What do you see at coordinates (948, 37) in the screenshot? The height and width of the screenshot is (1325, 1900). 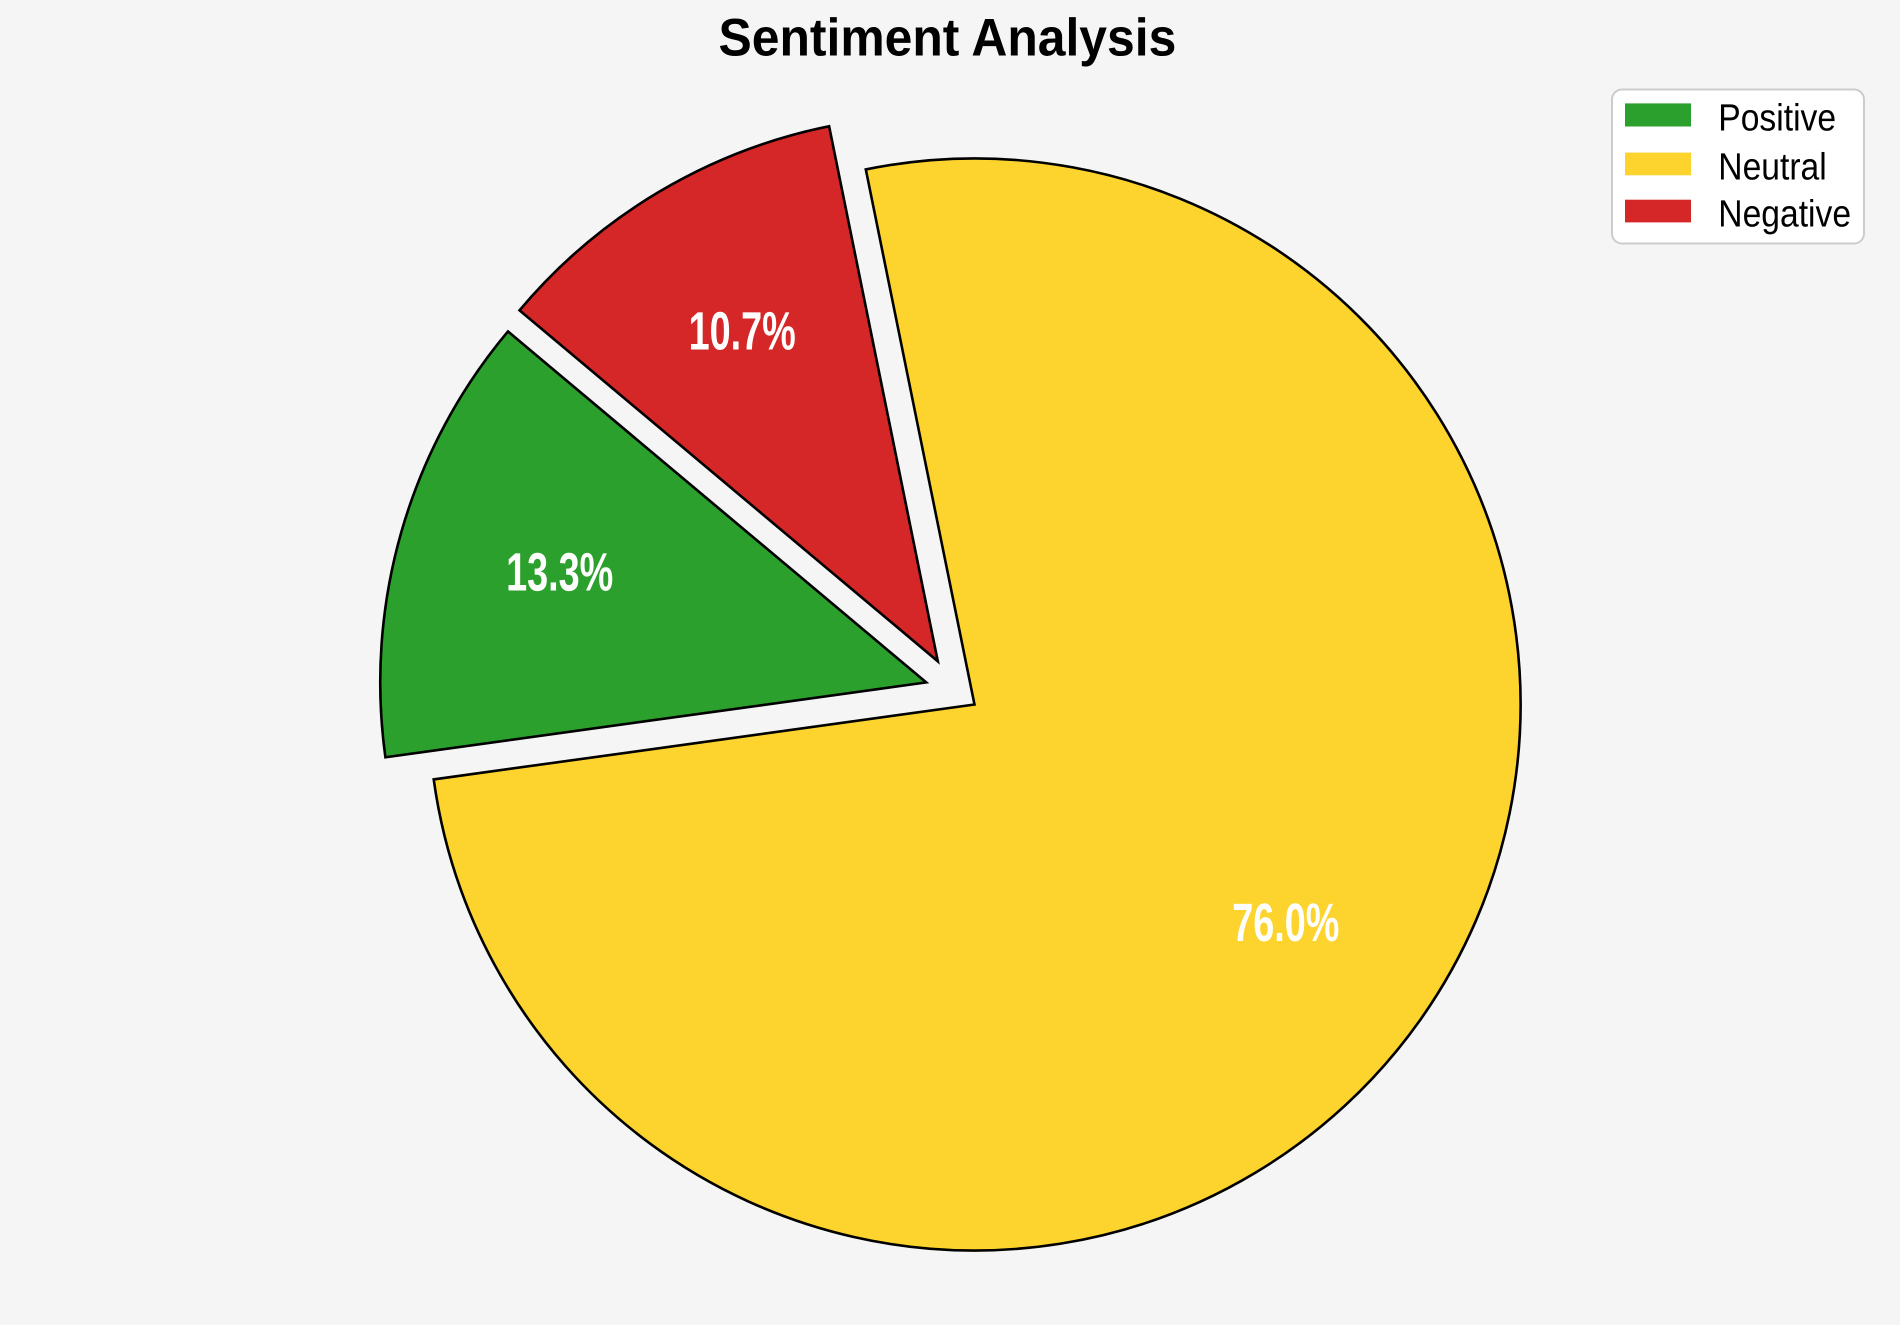 I see `svg-text: Sentiment Analysis` at bounding box center [948, 37].